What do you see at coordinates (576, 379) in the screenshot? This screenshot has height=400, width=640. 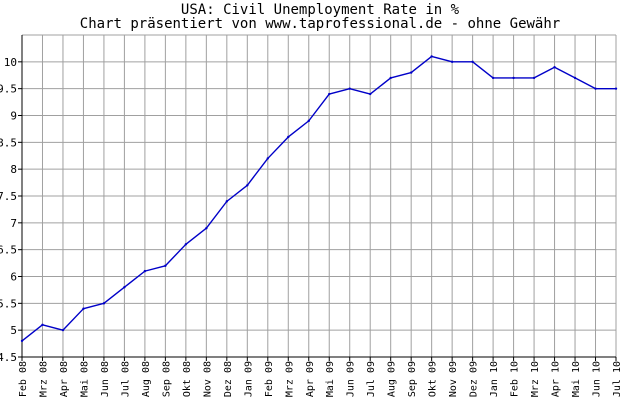 I see `x-tick-label: Mai 10` at bounding box center [576, 379].